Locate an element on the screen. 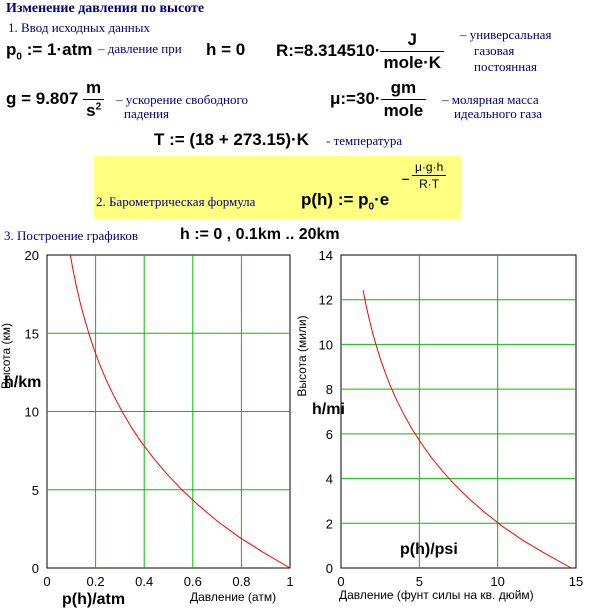 Image resolution: width=593 pixels, height=608 pixels. g-definition: g = 9.807 m s2 is located at coordinates (55, 99).